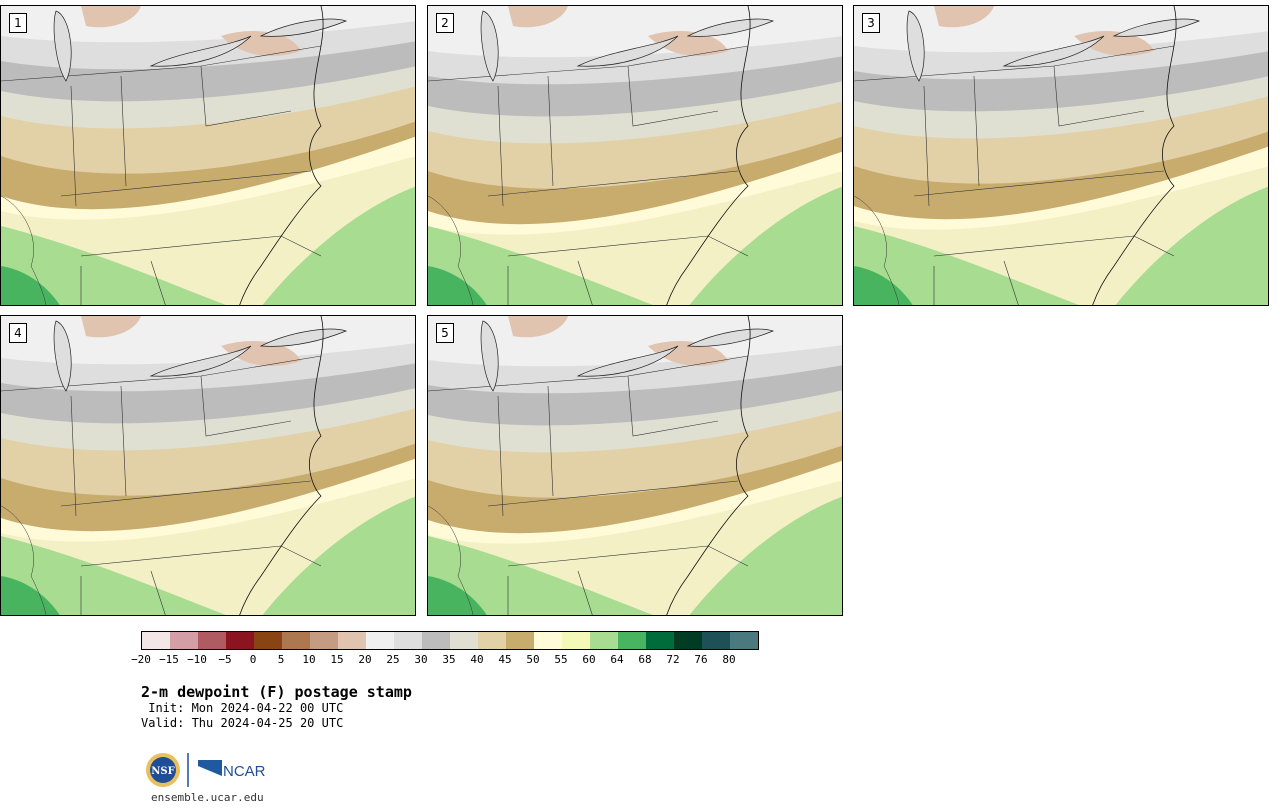  Describe the element at coordinates (141, 659) in the screenshot. I see `colorbar-tick: −20` at that location.